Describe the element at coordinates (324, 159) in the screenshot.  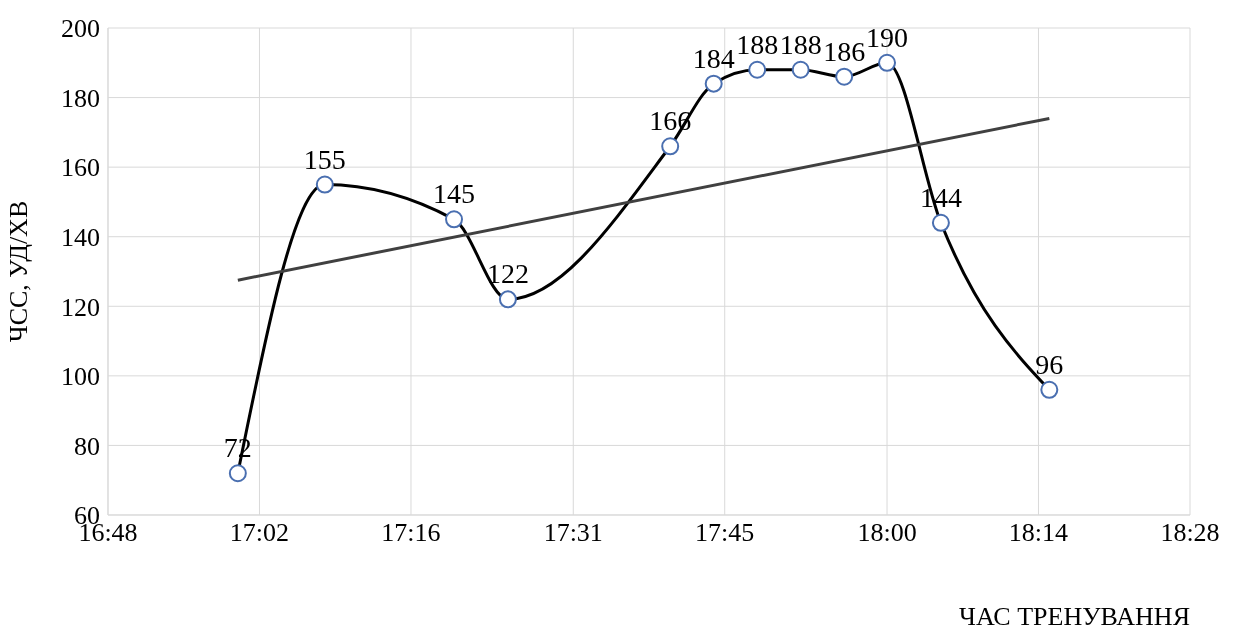
I see `data-label: 155` at that location.